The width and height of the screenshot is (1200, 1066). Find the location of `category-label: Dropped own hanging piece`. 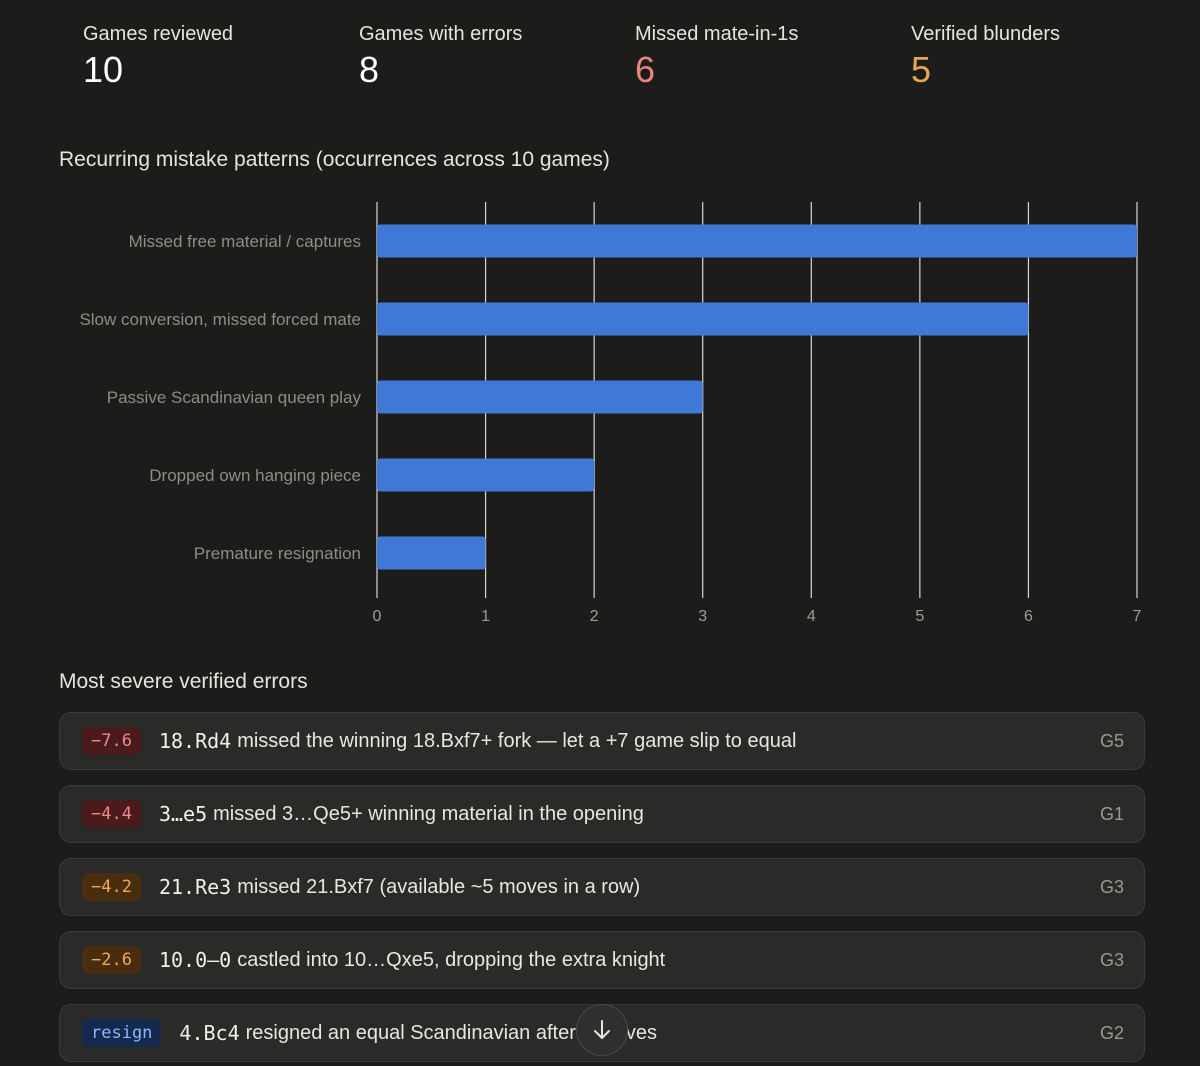

category-label: Dropped own hanging piece is located at coordinates (255, 475).